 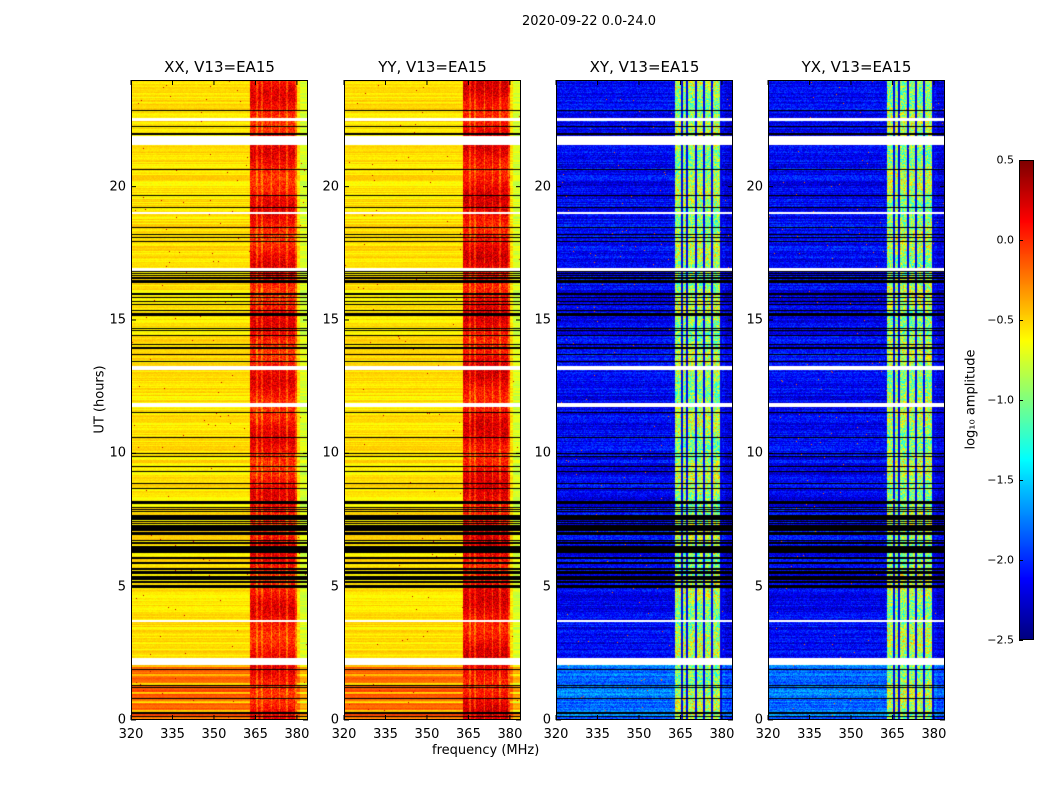 What do you see at coordinates (1026, 400) in the screenshot?
I see `colorbar-gradient` at bounding box center [1026, 400].